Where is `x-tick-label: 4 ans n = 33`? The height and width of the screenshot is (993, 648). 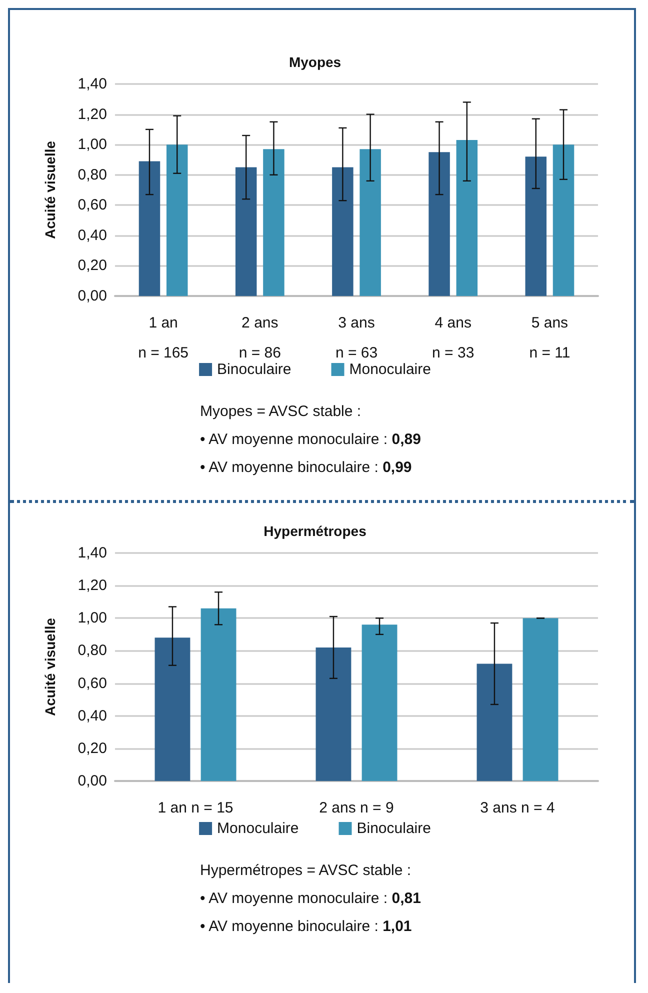
x-tick-label: 4 ans n = 33 is located at coordinates (453, 338).